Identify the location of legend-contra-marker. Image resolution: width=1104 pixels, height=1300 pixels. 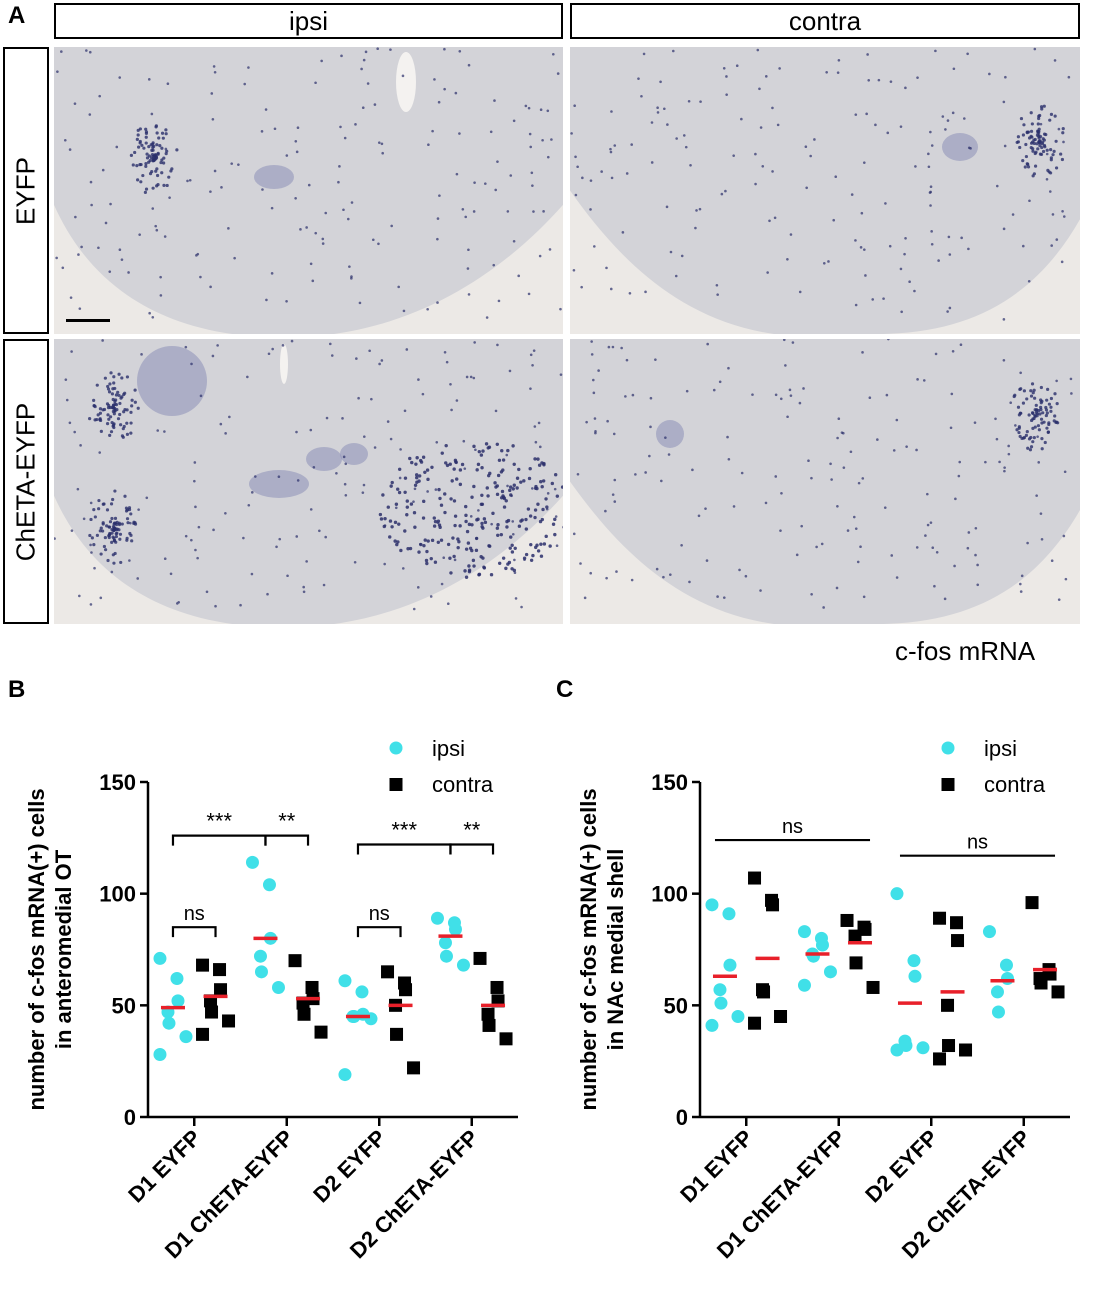
(948, 784).